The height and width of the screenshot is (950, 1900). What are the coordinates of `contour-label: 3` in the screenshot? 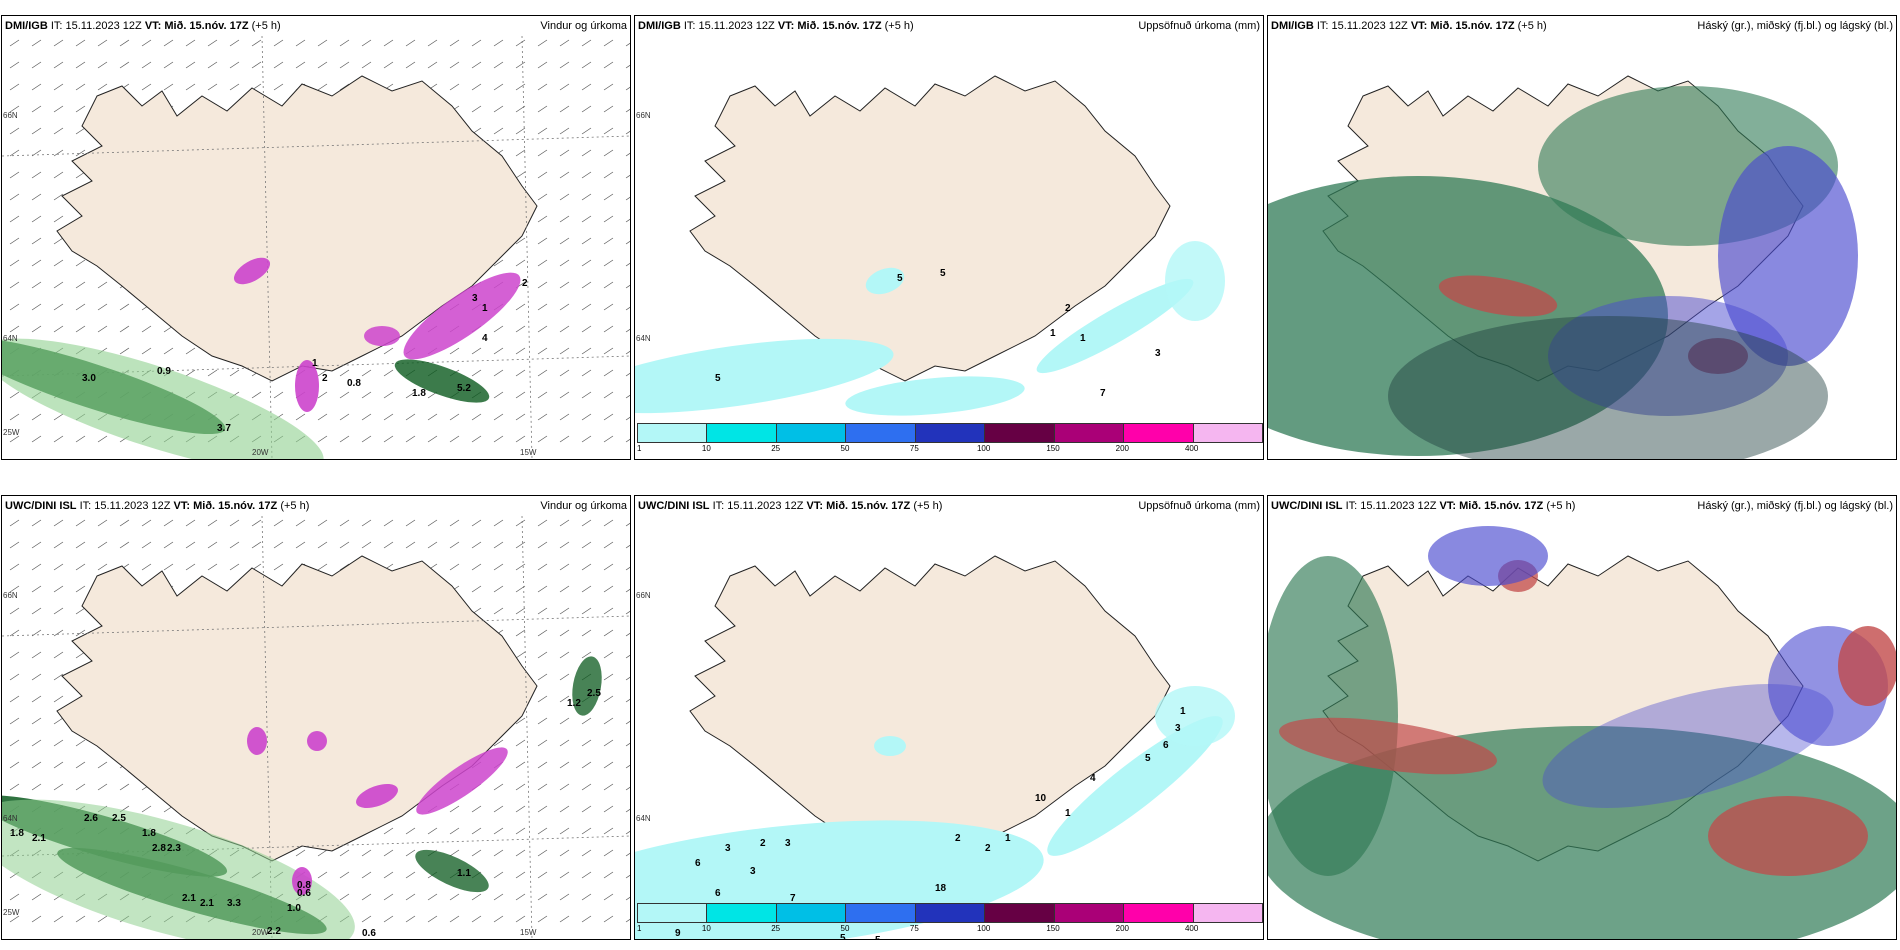 It's located at (1158, 353).